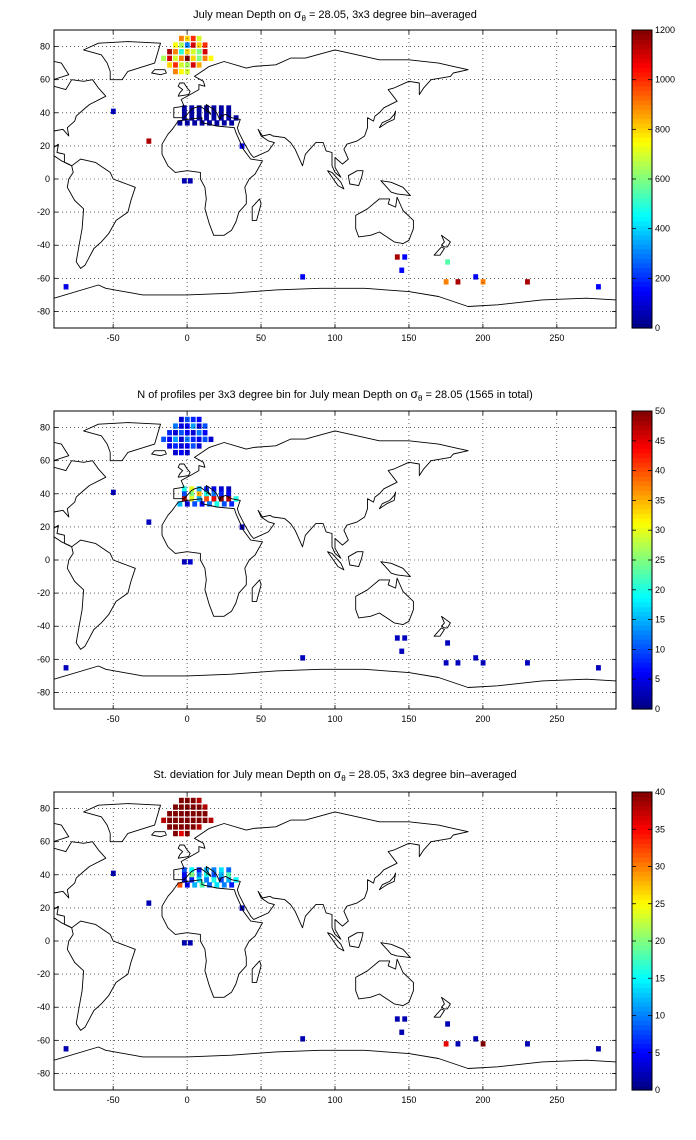 The height and width of the screenshot is (1140, 696). Describe the element at coordinates (43, 974) in the screenshot. I see `y-tick-label: -20` at that location.